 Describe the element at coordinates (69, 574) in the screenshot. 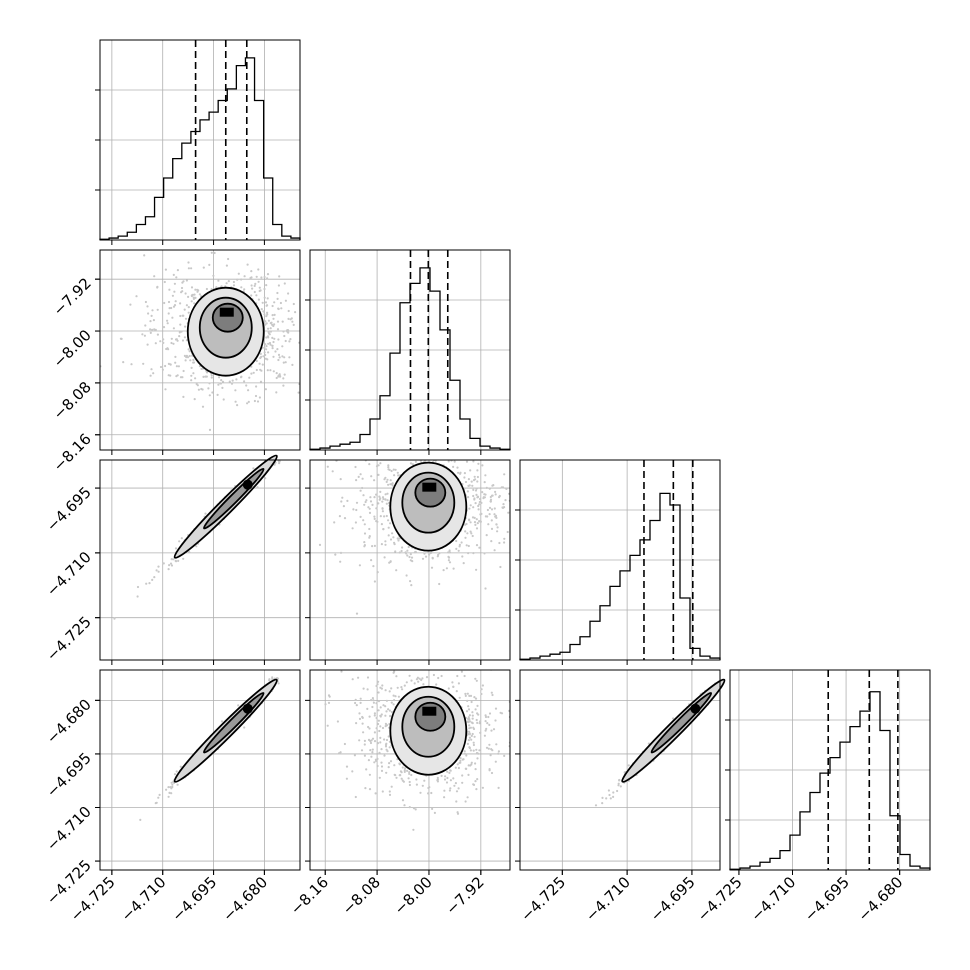

I see `y-tick-label: −4.710` at that location.